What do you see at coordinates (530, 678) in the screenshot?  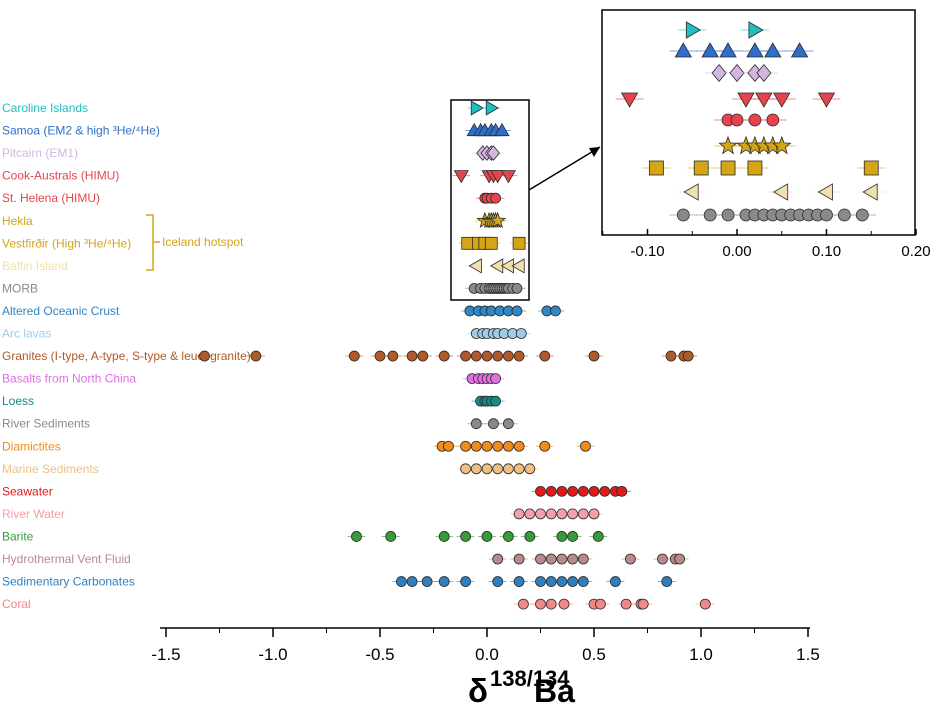 I see `x-axis-title-superscript: 138/134` at bounding box center [530, 678].